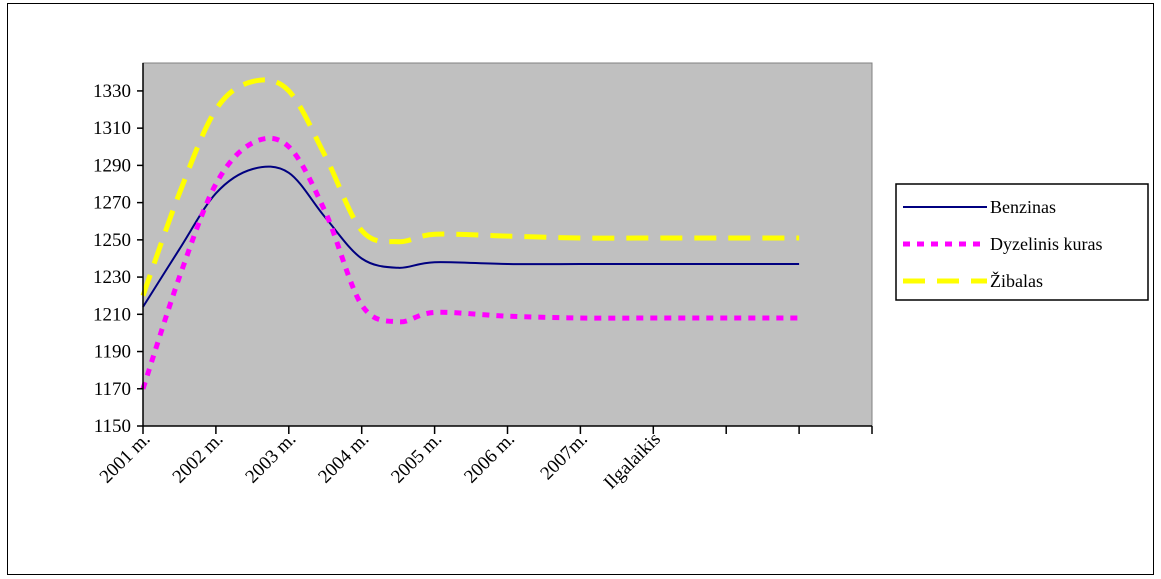 The height and width of the screenshot is (579, 1161). What do you see at coordinates (1023, 207) in the screenshot?
I see `legend-label-1: Benzinas` at bounding box center [1023, 207].